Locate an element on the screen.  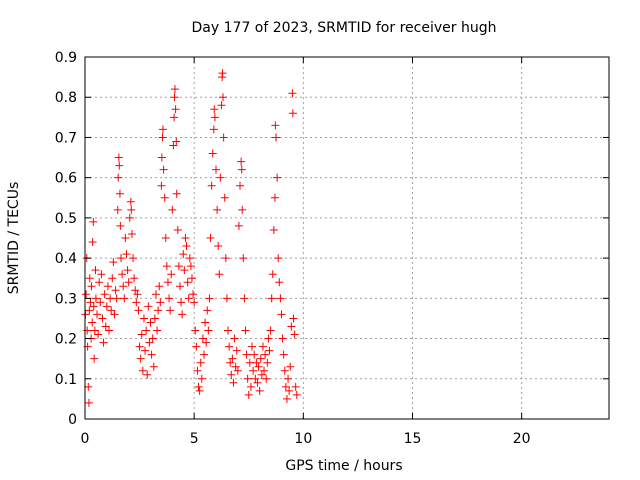
y-tick-label: 0.1 is located at coordinates (66, 380).